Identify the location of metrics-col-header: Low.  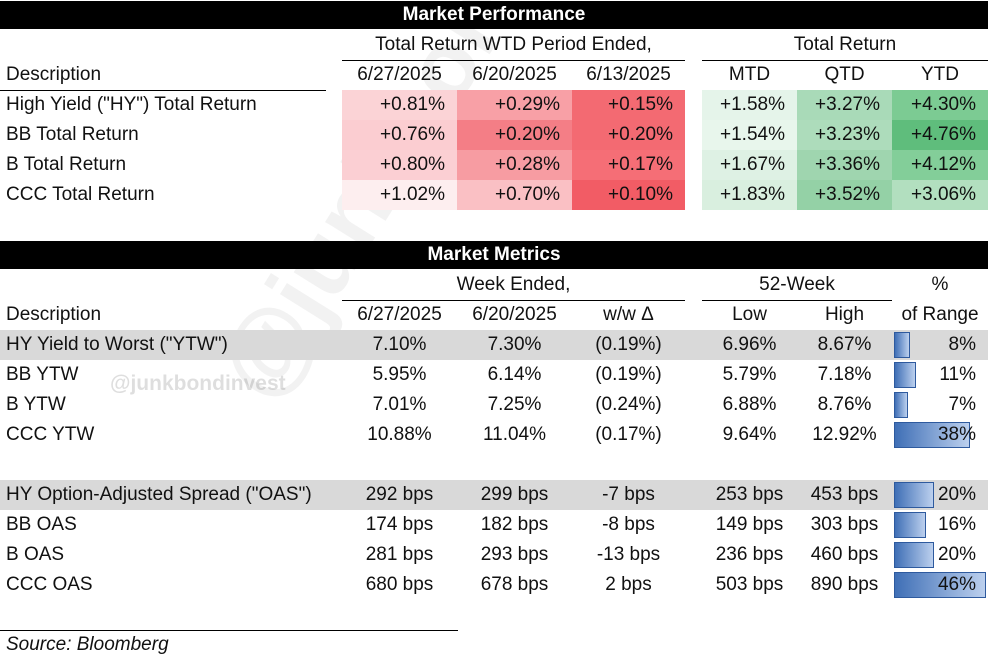
(749, 314).